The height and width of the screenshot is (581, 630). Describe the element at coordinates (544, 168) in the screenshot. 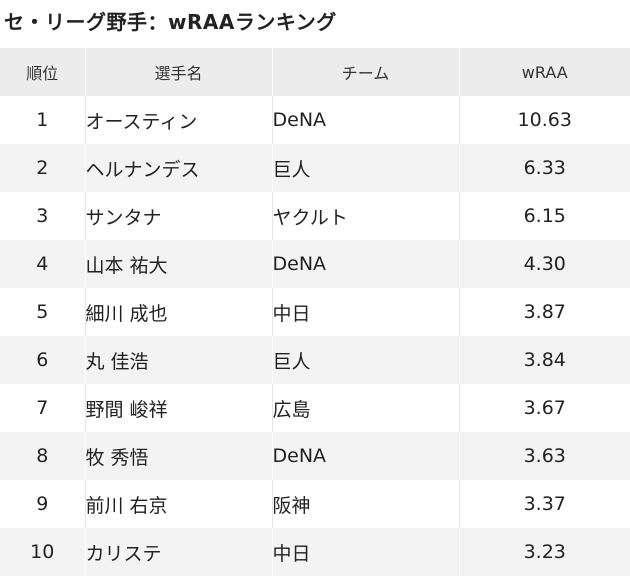

I see `wraa-cell: 6.33` at that location.